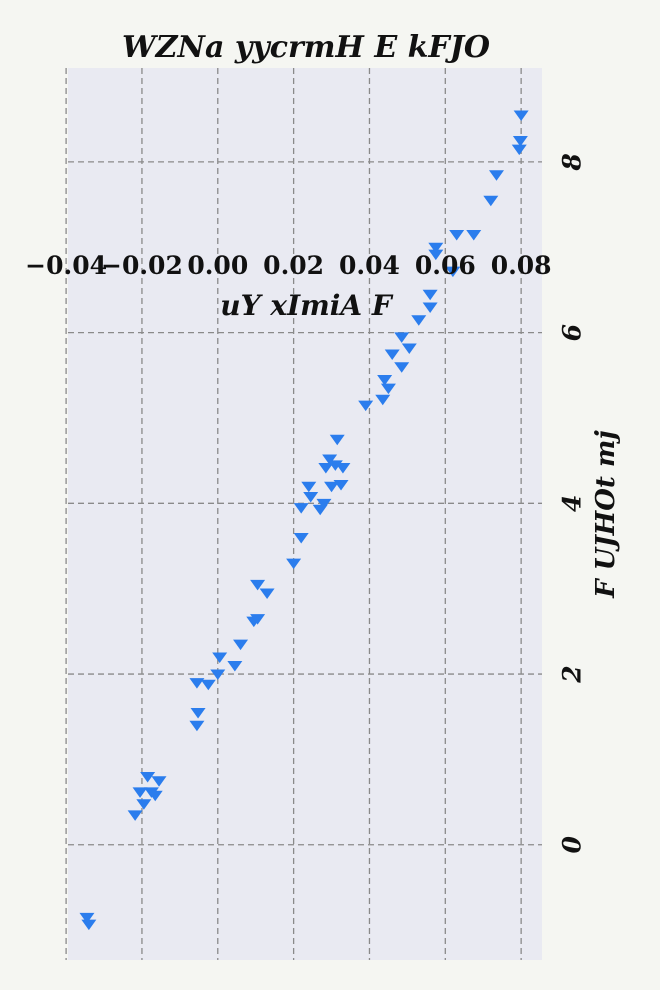 The height and width of the screenshot is (990, 660). Describe the element at coordinates (369, 265) in the screenshot. I see `x-tick-label: 0.04` at that location.